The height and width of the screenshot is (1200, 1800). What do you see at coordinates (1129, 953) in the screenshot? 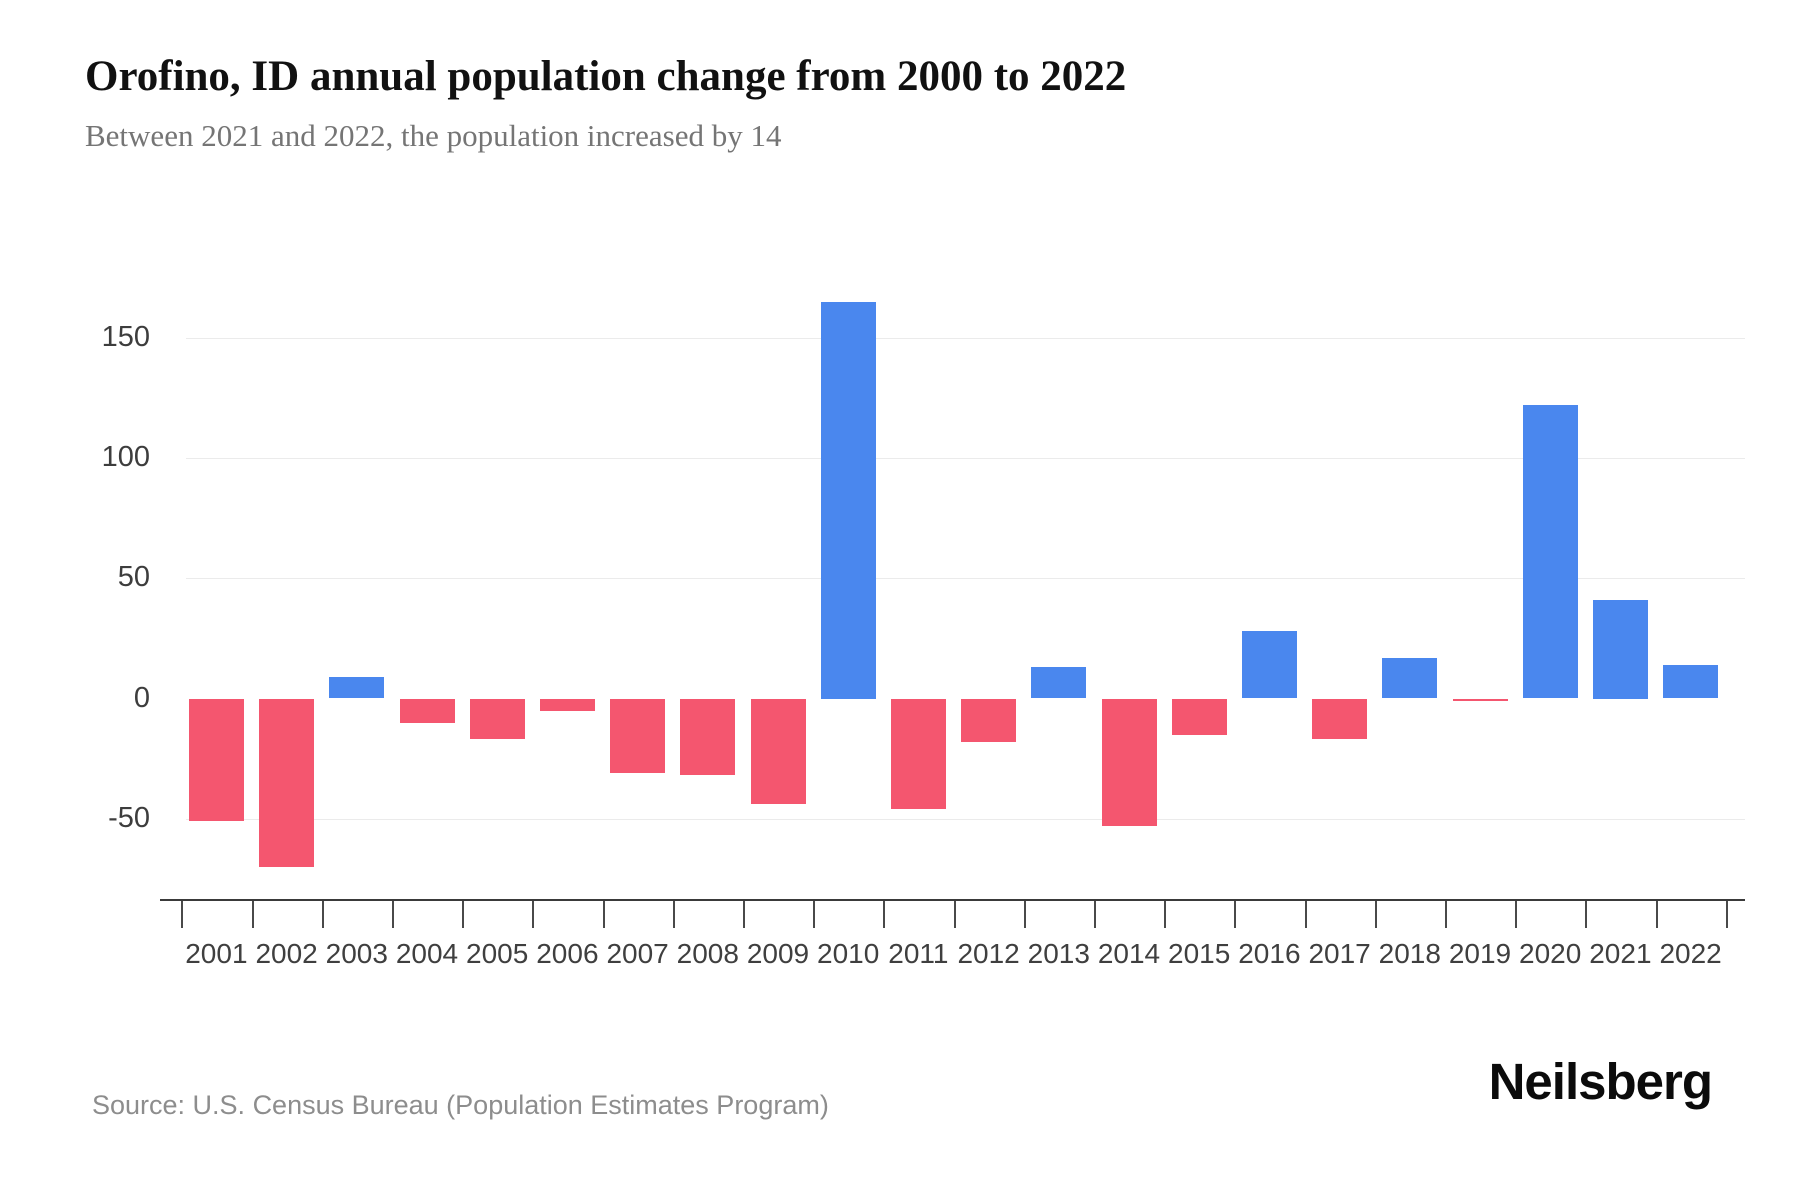
I see `x-axis-label-2014: 2014` at bounding box center [1129, 953].